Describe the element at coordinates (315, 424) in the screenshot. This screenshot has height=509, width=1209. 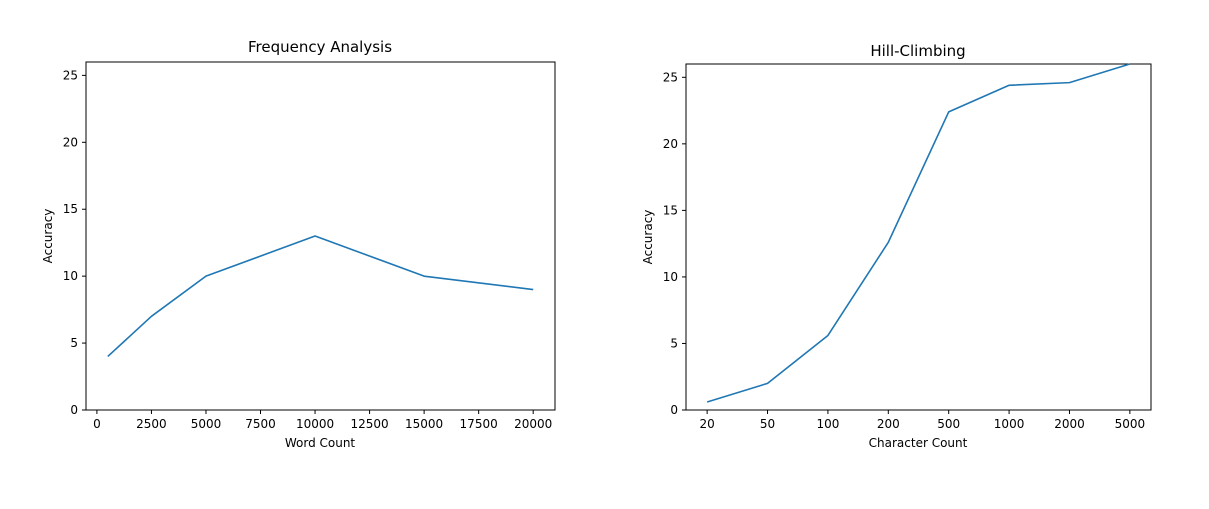
I see `x-tick-label: 10000` at that location.